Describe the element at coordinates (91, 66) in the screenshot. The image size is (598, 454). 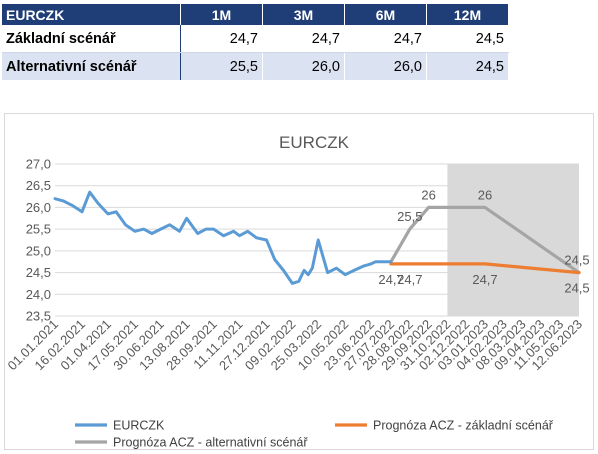
I see `row-label: Alternativní scénář` at that location.